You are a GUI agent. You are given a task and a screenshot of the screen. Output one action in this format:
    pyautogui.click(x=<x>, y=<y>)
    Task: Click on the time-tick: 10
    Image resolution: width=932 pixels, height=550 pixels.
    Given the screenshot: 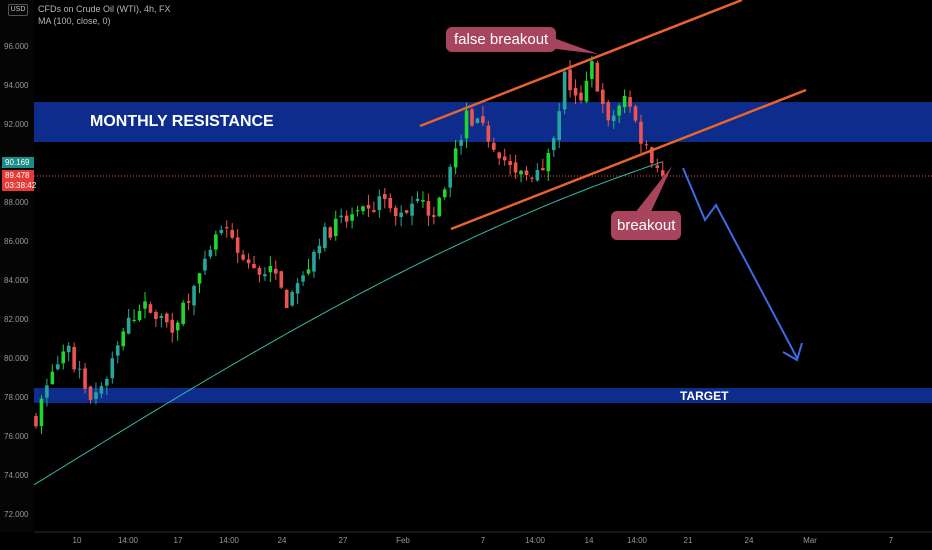 What is the action you would take?
    pyautogui.click(x=77, y=540)
    